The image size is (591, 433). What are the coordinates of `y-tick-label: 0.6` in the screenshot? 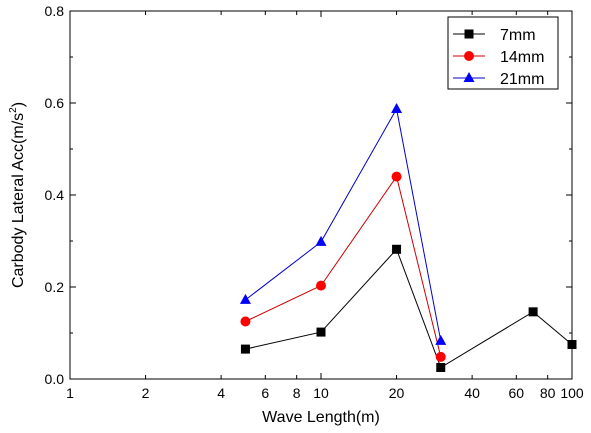 It's located at (55, 103).